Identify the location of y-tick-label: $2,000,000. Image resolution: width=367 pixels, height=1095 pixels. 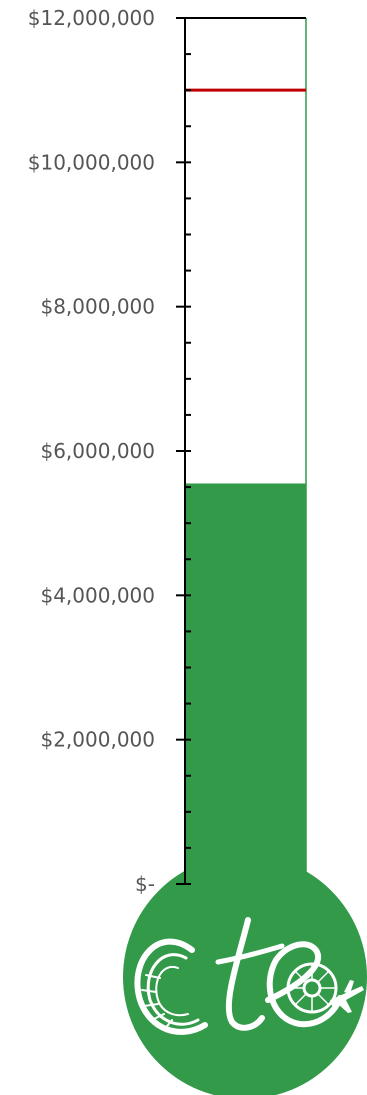
(97, 740).